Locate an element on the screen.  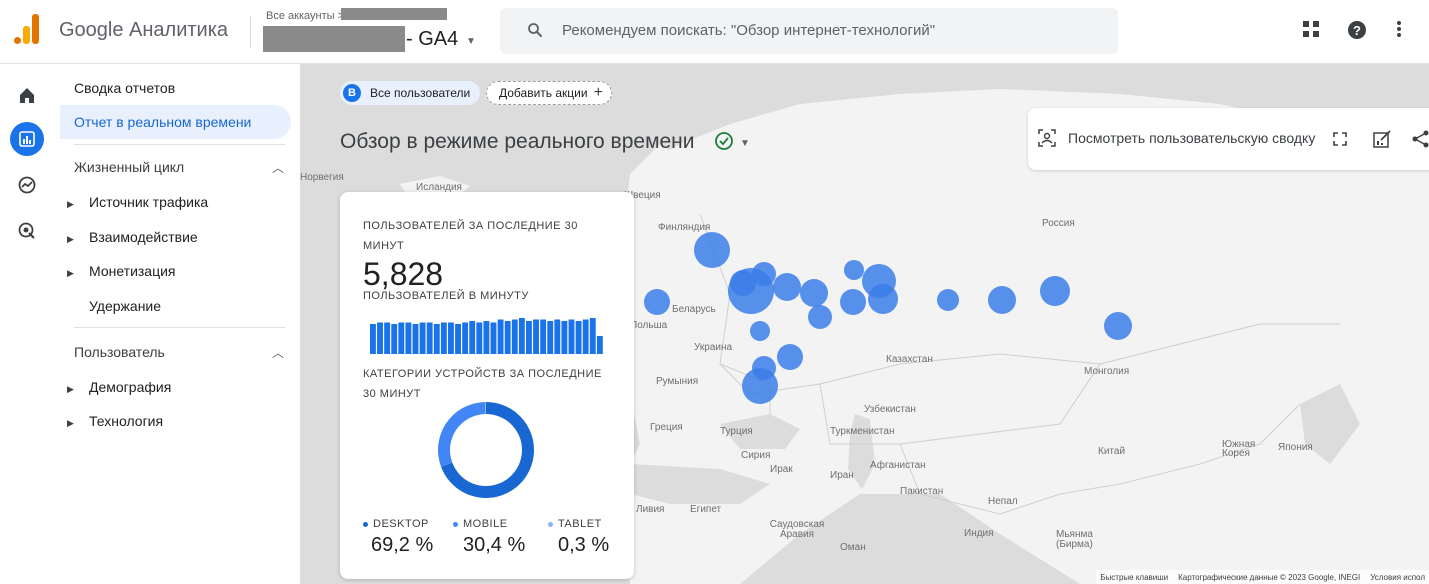
more-vert-icon is located at coordinates (1399, 31).